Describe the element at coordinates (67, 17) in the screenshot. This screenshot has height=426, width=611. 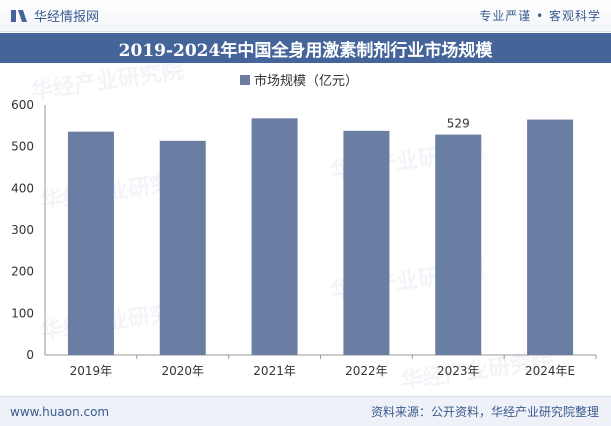
I see `brand-name: 华经情报网` at that location.